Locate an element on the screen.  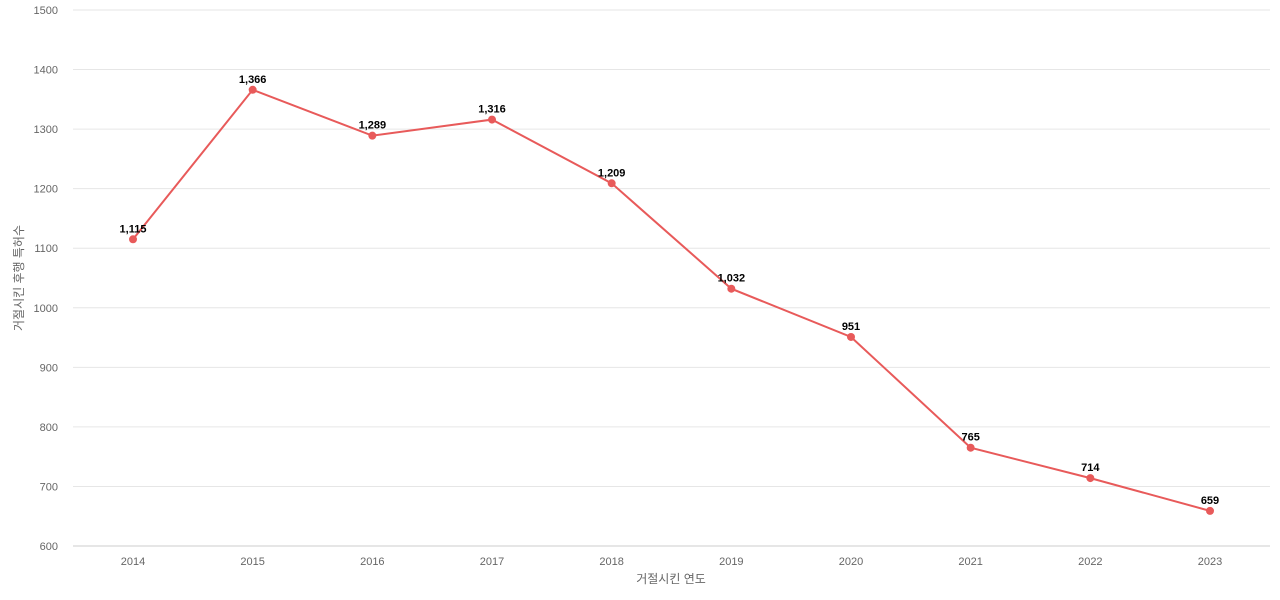
data-label: 1,115 is located at coordinates (133, 229).